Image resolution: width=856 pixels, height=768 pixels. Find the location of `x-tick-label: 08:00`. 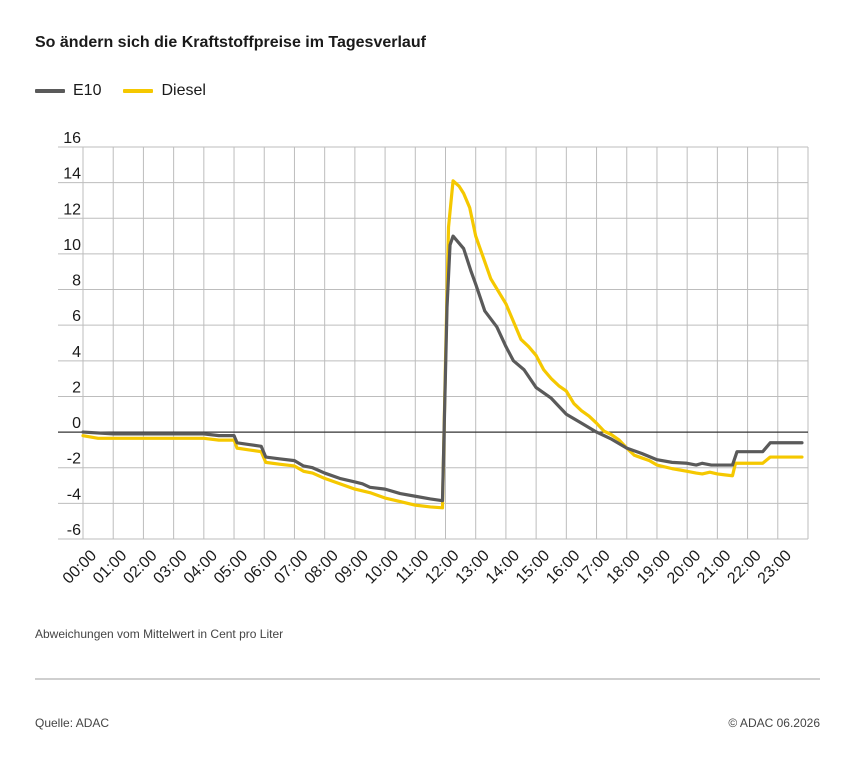

x-tick-label: 08:00 is located at coordinates (322, 567).